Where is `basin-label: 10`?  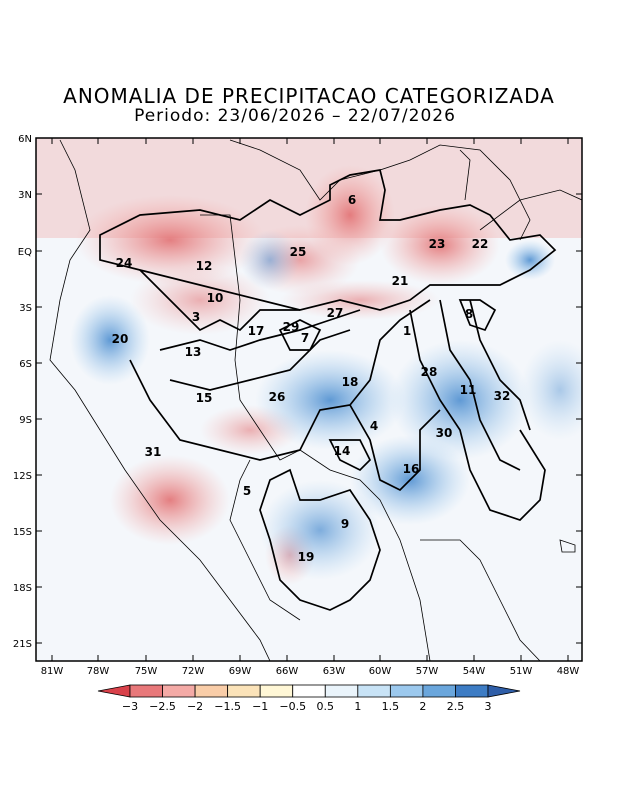 basin-label: 10 is located at coordinates (215, 298).